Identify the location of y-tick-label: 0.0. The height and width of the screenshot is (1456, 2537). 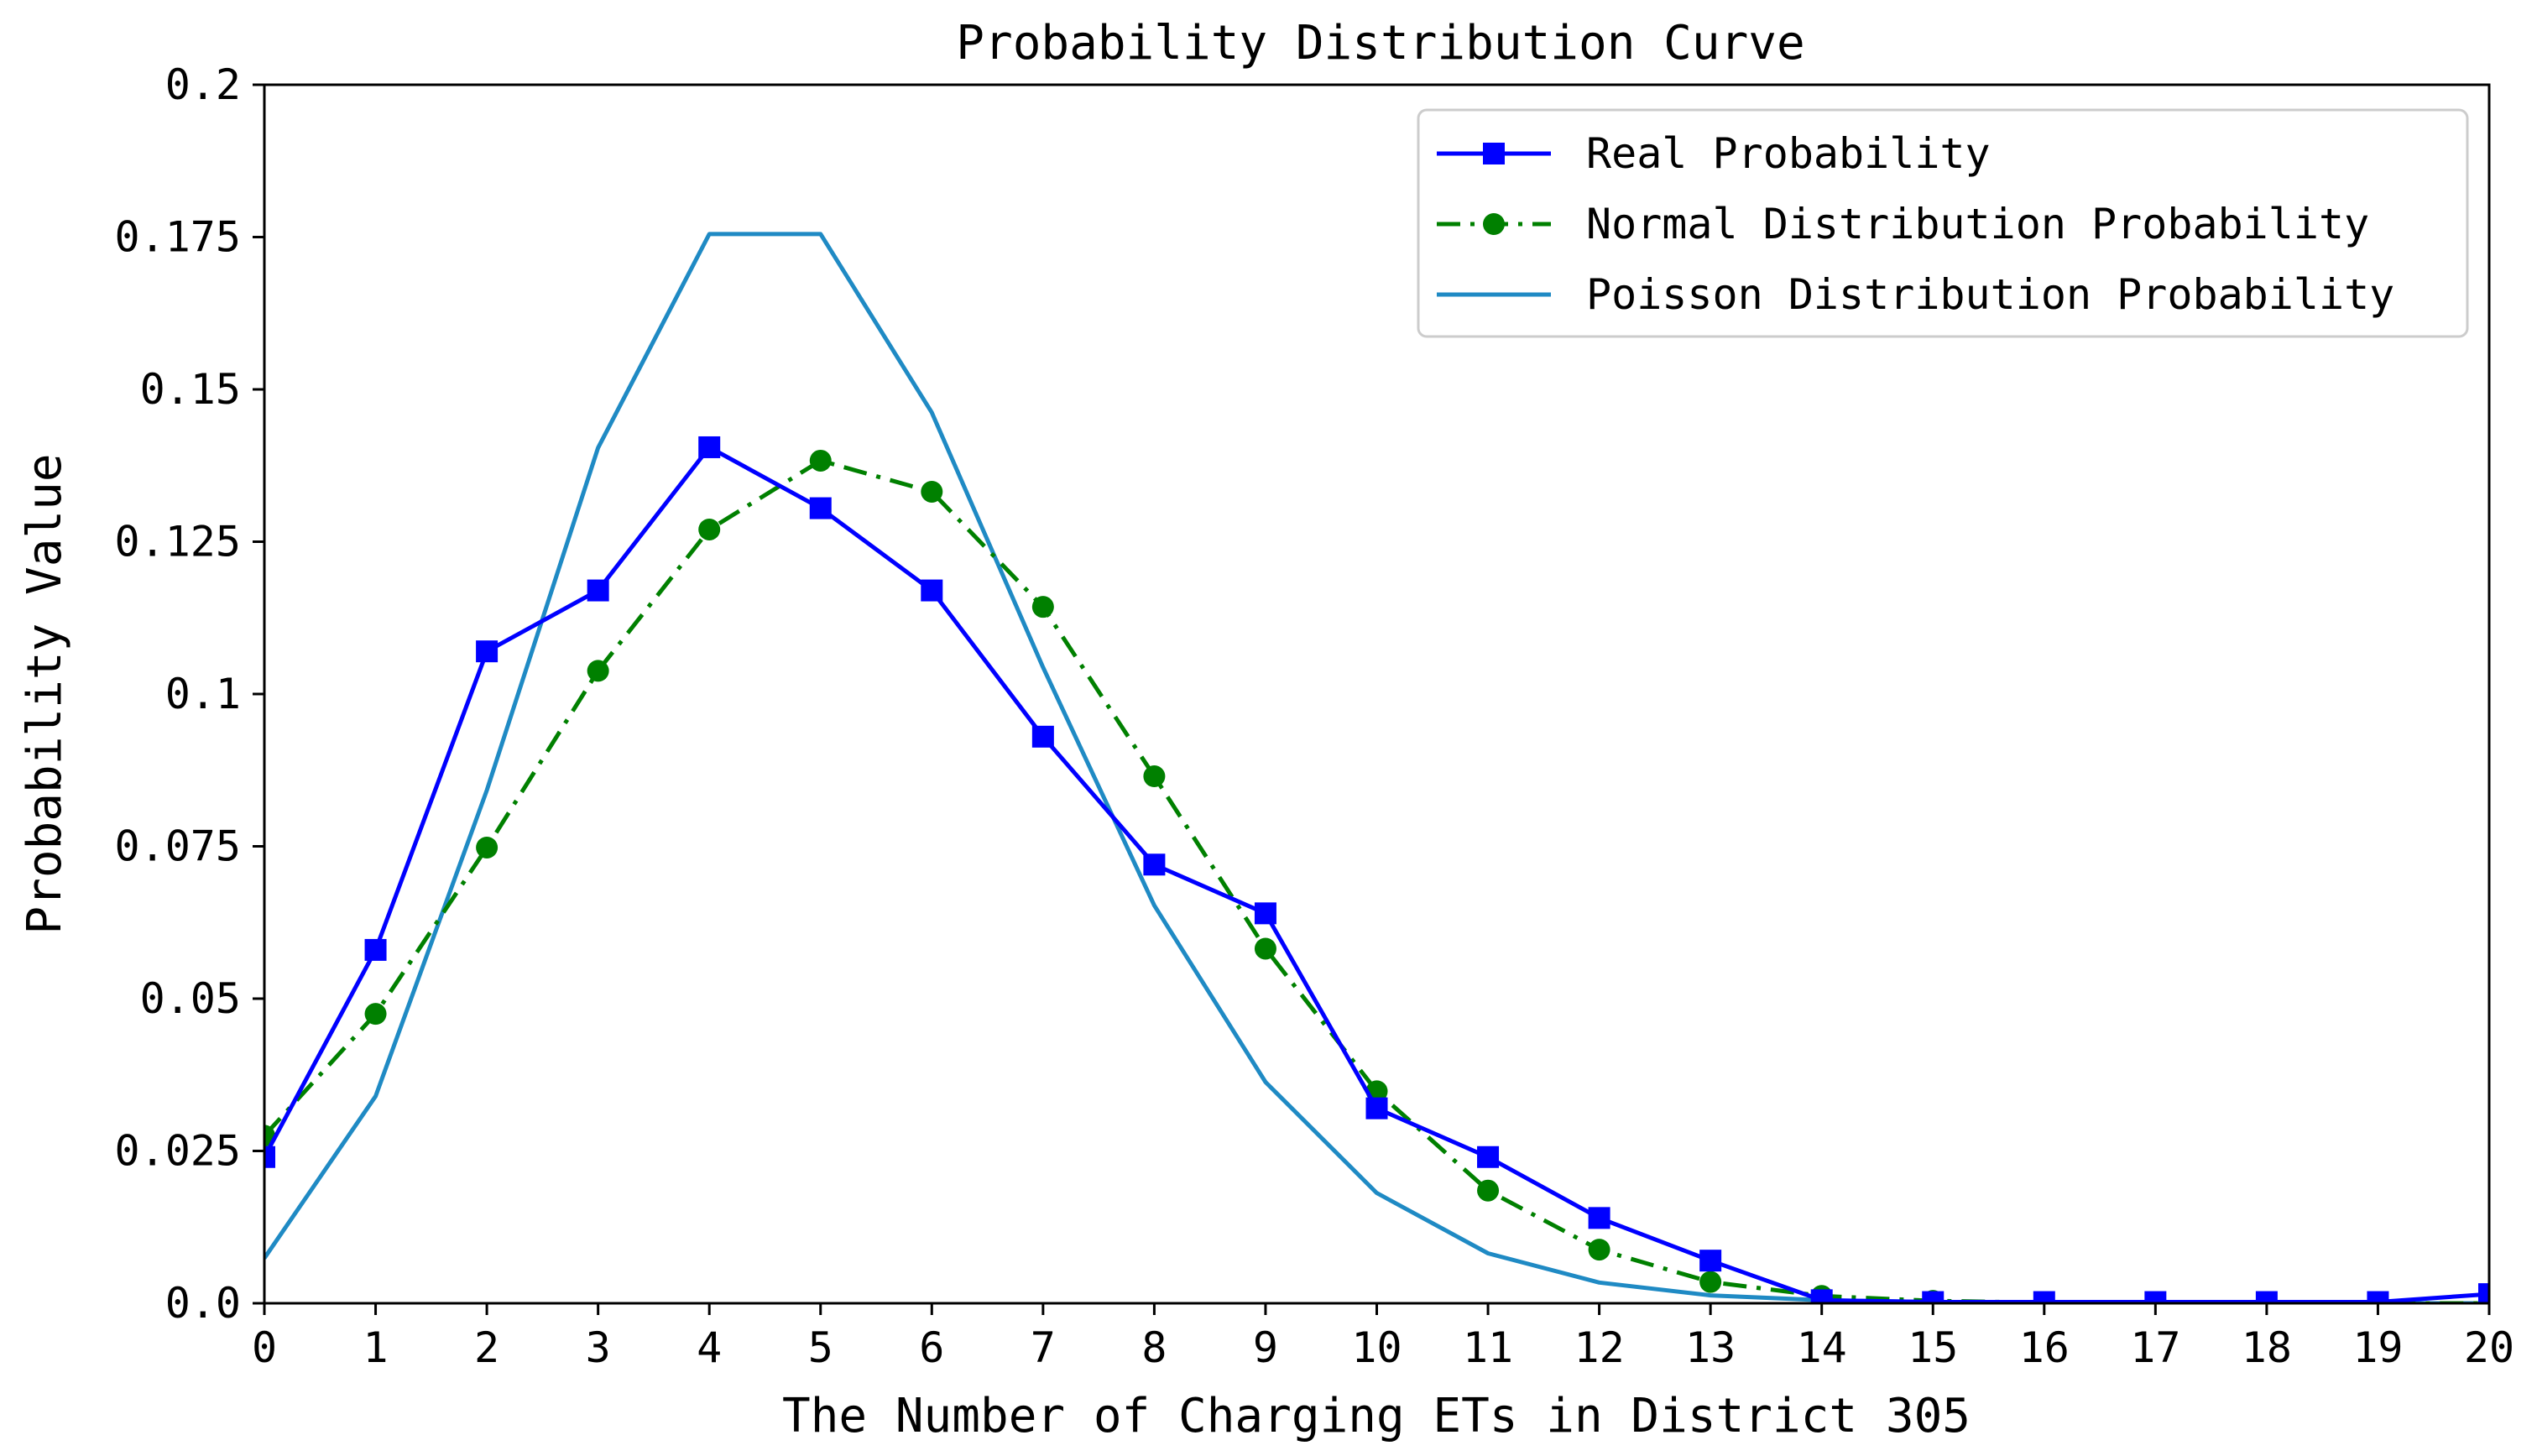
(203, 1303).